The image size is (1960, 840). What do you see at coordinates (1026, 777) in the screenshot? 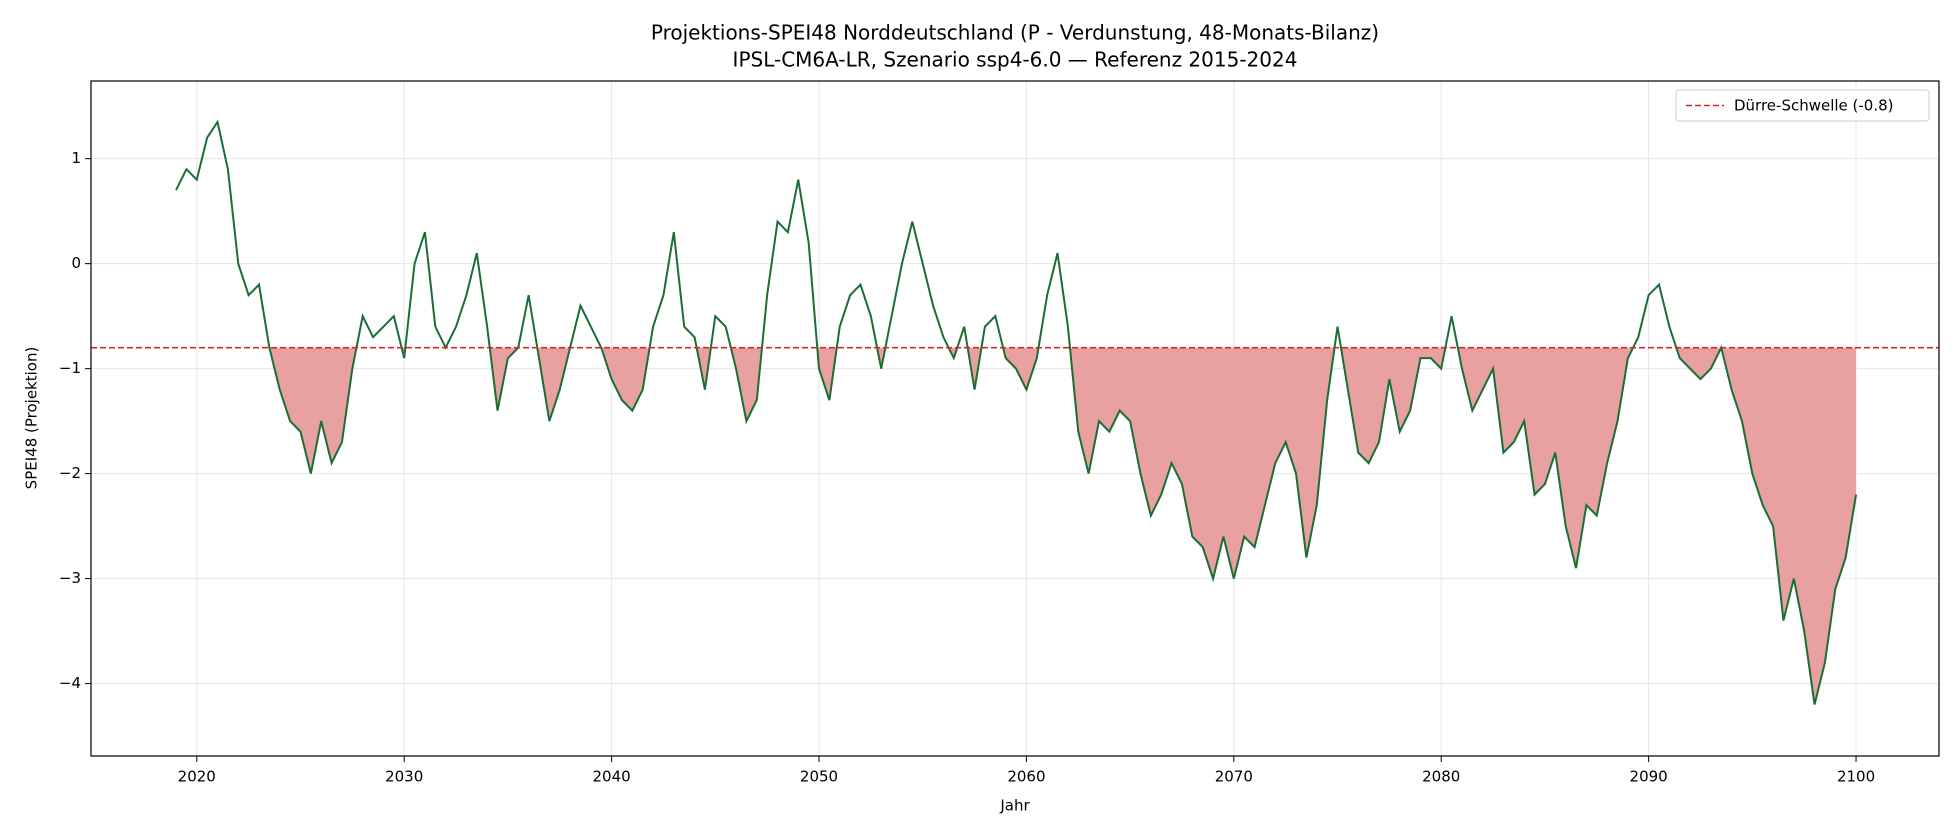
I see `x-tick-label: 2060` at bounding box center [1026, 777].